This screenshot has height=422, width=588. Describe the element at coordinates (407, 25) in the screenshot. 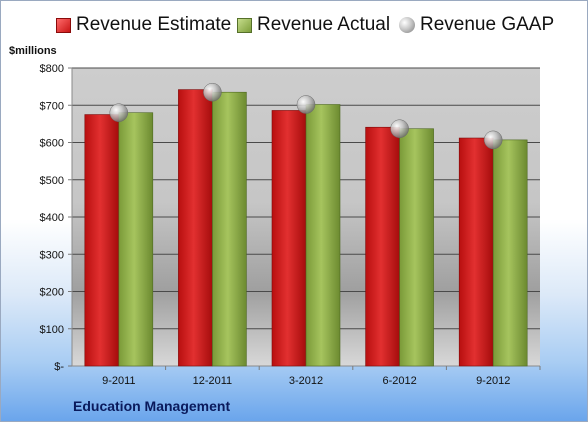

I see `legend-swatch-revenue-gaap` at that location.